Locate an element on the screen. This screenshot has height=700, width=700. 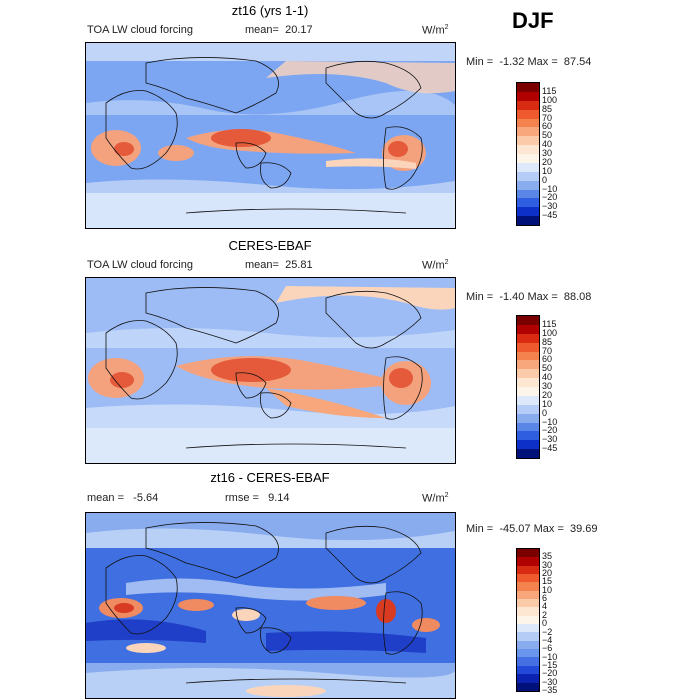
colorbar-tick-label: −6 is located at coordinates (547, 648).